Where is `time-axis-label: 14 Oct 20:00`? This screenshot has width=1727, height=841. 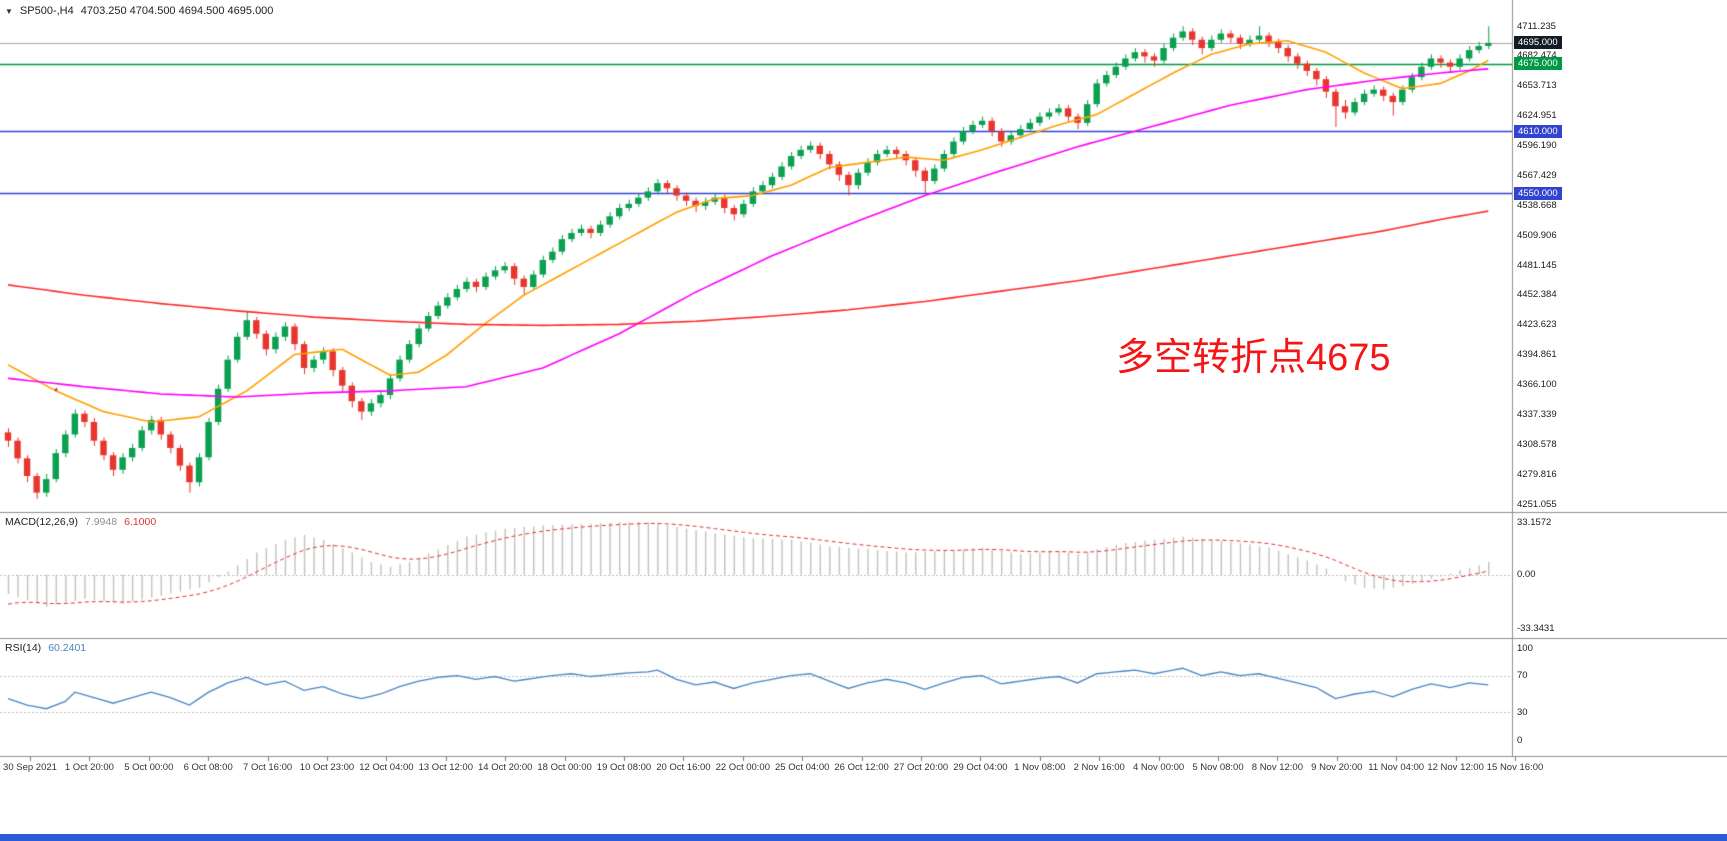 time-axis-label: 14 Oct 20:00 is located at coordinates (505, 767).